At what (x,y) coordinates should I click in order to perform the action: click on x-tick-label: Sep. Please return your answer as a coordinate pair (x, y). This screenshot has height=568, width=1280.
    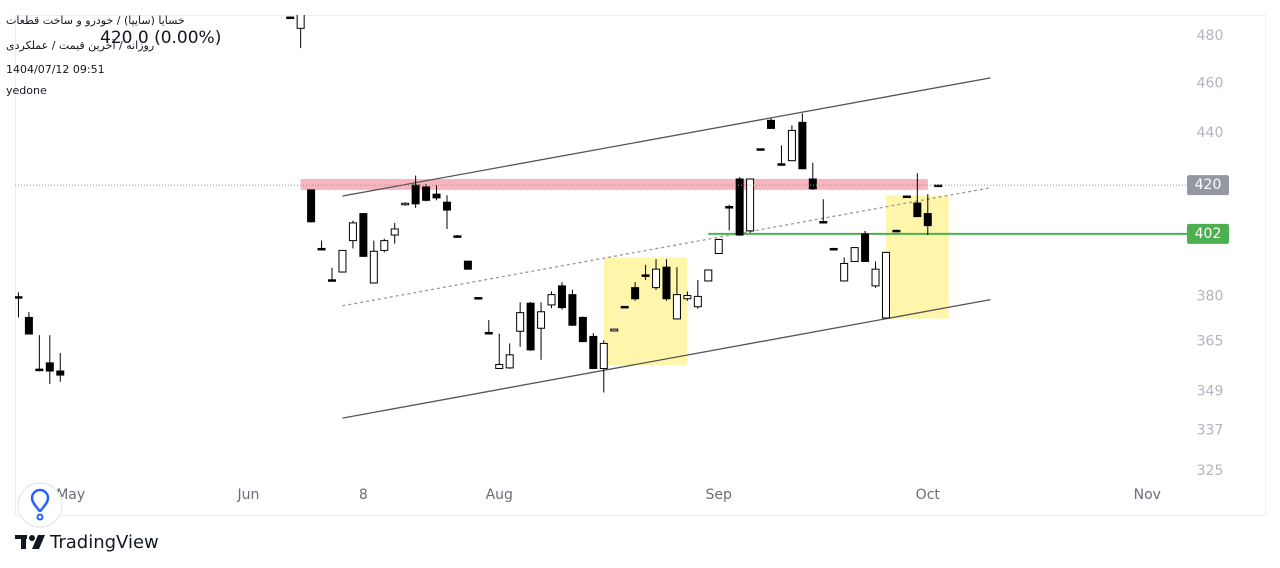
    Looking at the image, I should click on (719, 495).